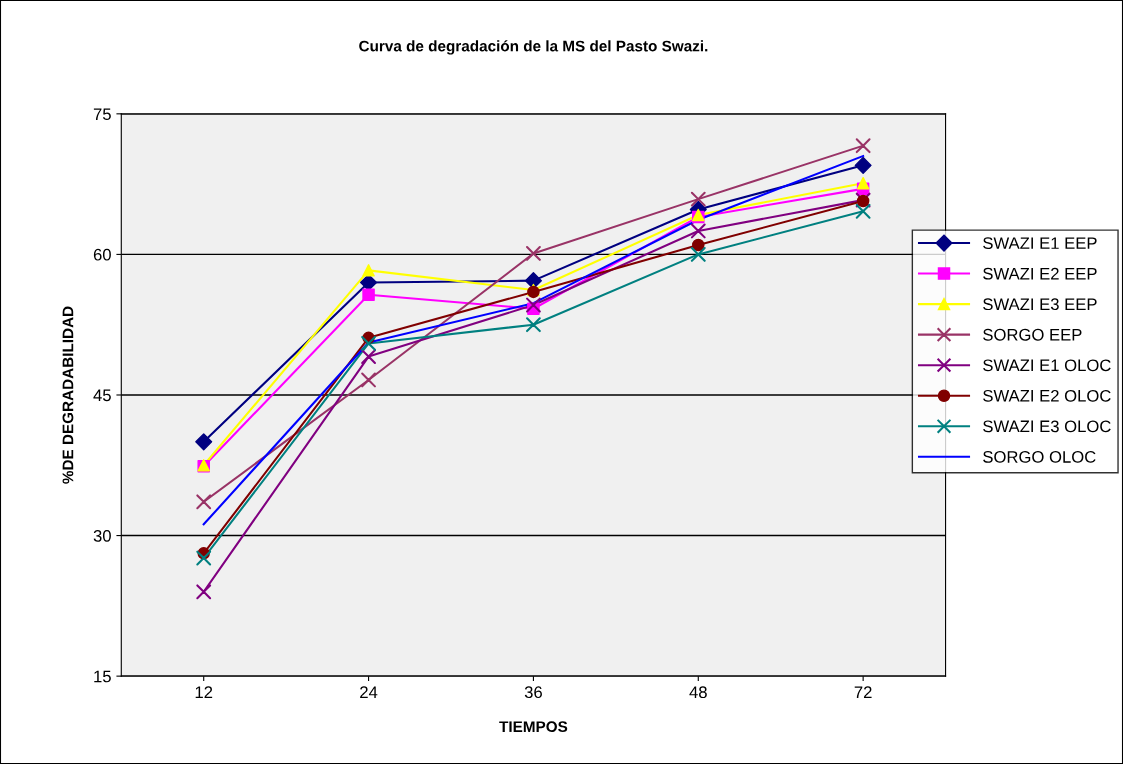 This screenshot has height=764, width=1123. What do you see at coordinates (102, 535) in the screenshot?
I see `y-tick-label: 30` at bounding box center [102, 535].